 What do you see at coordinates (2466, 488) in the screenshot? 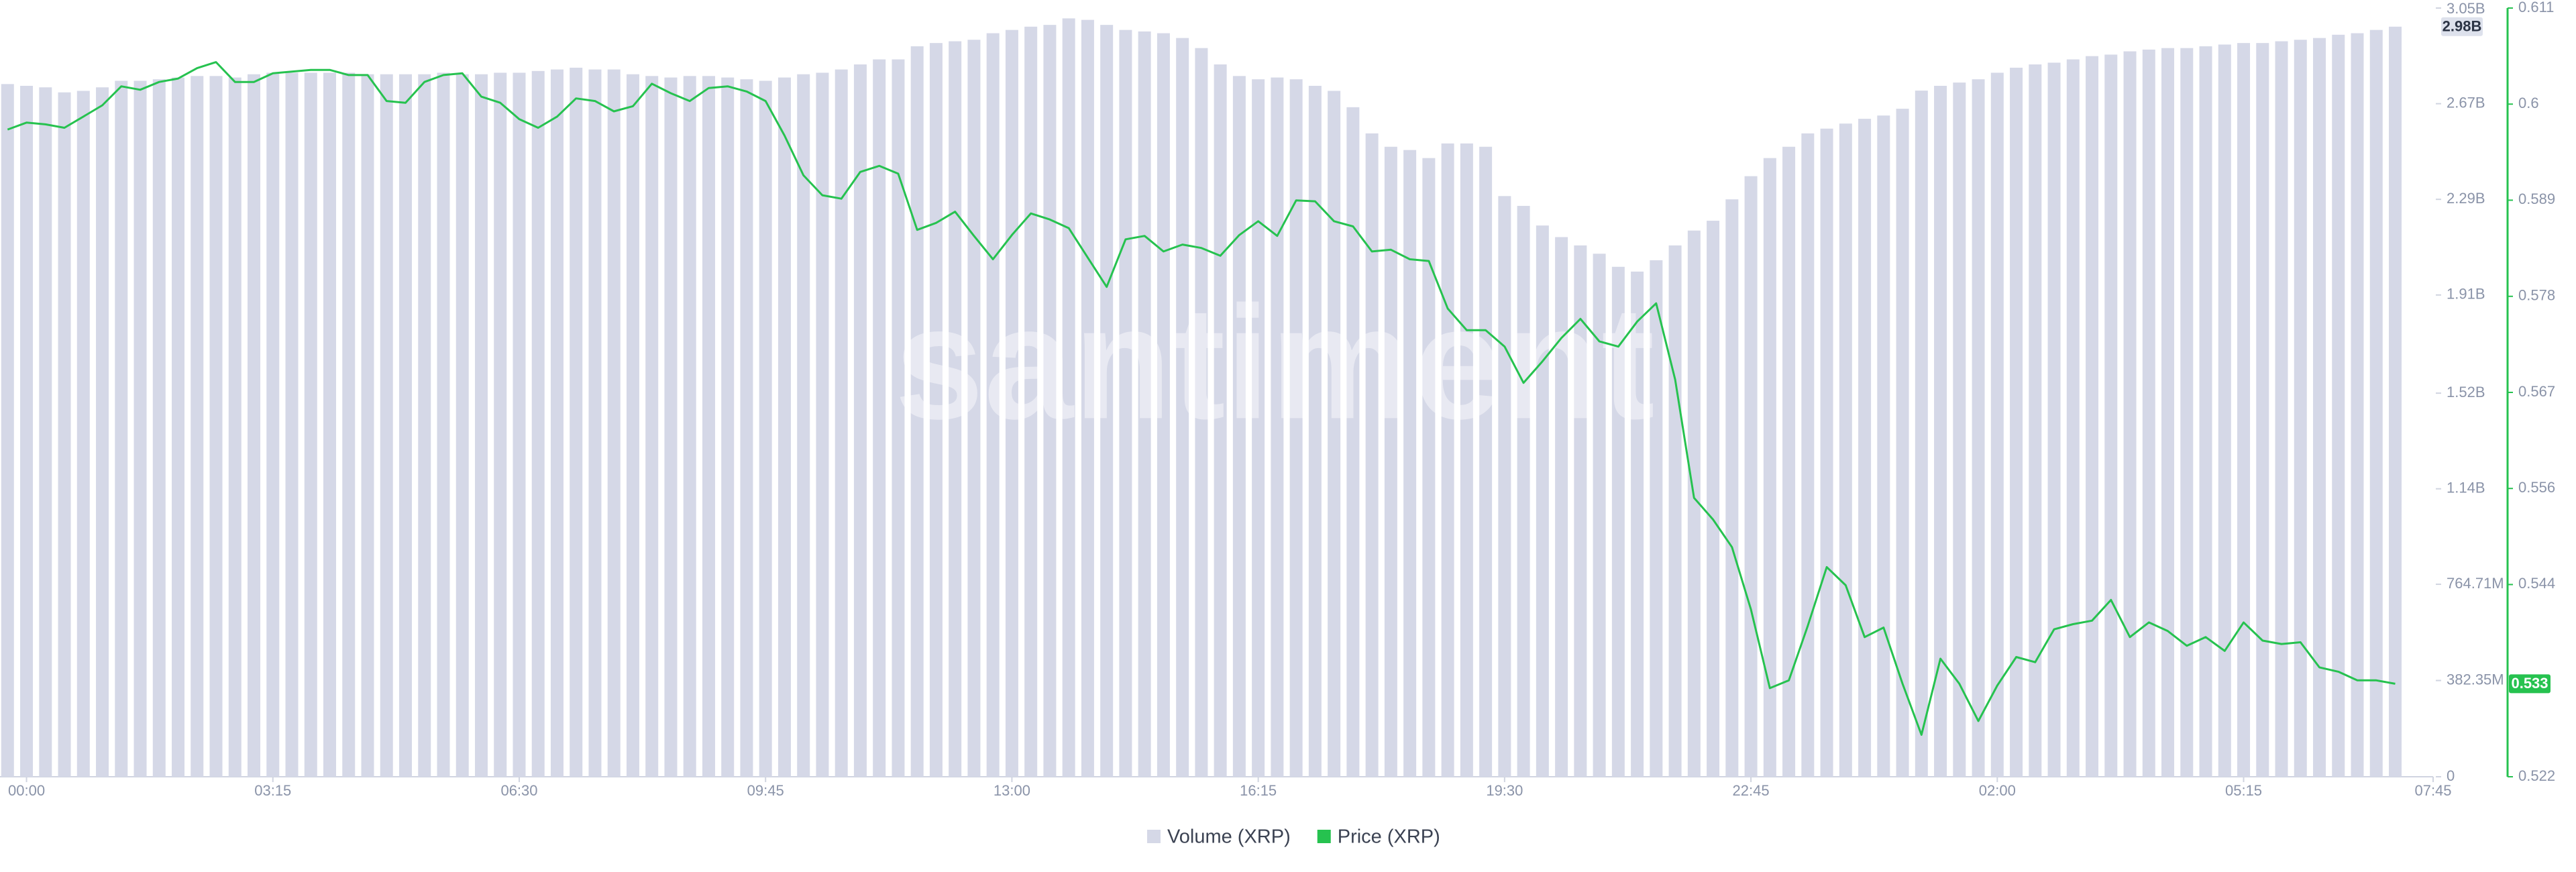
I see `y-tick-label: 1.14B` at bounding box center [2466, 488].